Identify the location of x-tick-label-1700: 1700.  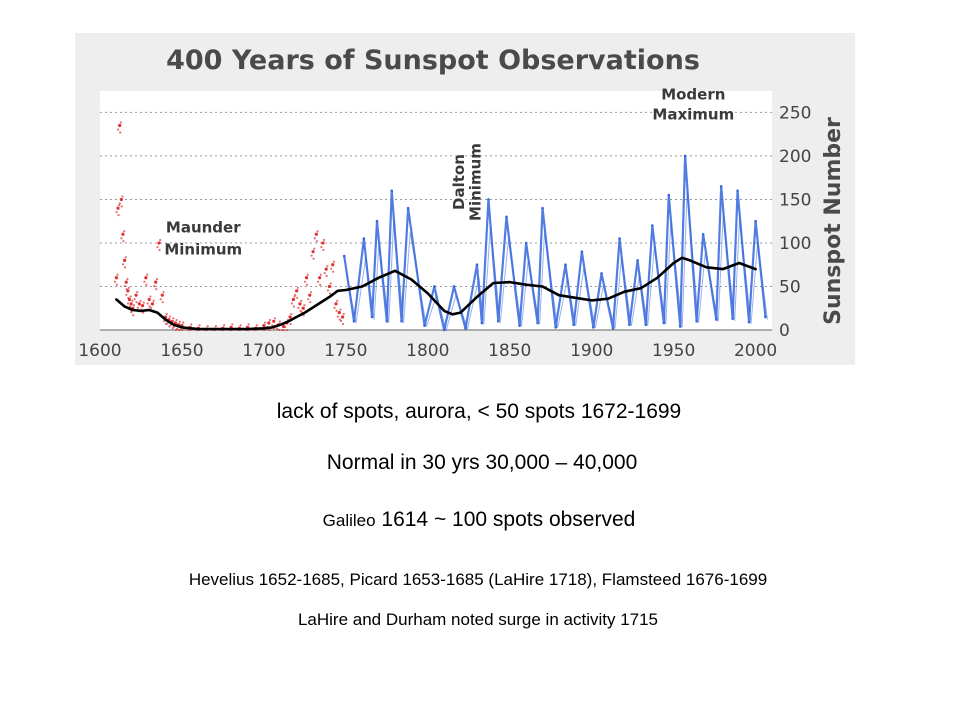
(263, 351).